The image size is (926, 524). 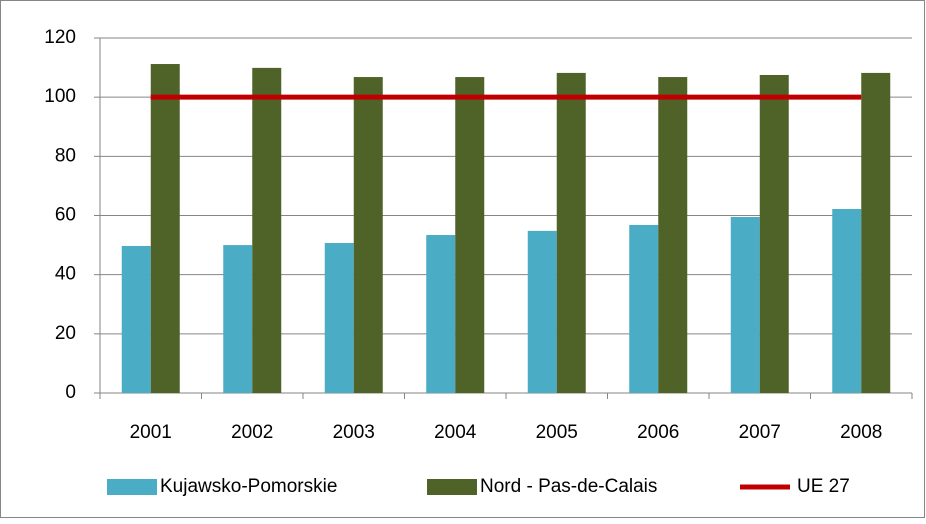 I want to click on y-tick-label: 40, so click(x=65, y=274).